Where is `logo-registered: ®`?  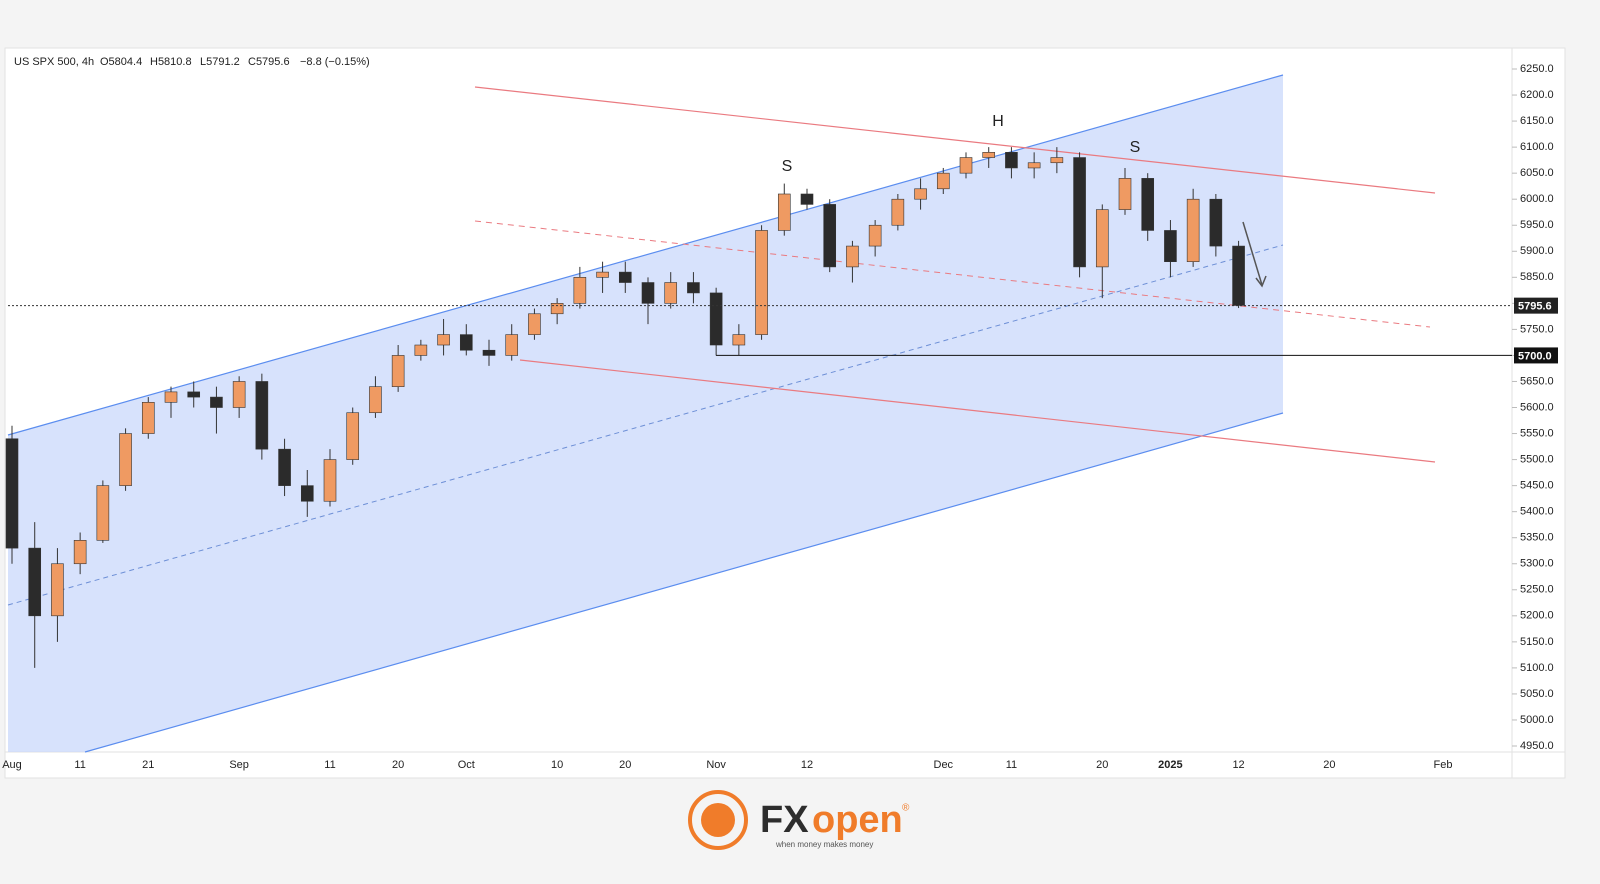 logo-registered: ® is located at coordinates (906, 808).